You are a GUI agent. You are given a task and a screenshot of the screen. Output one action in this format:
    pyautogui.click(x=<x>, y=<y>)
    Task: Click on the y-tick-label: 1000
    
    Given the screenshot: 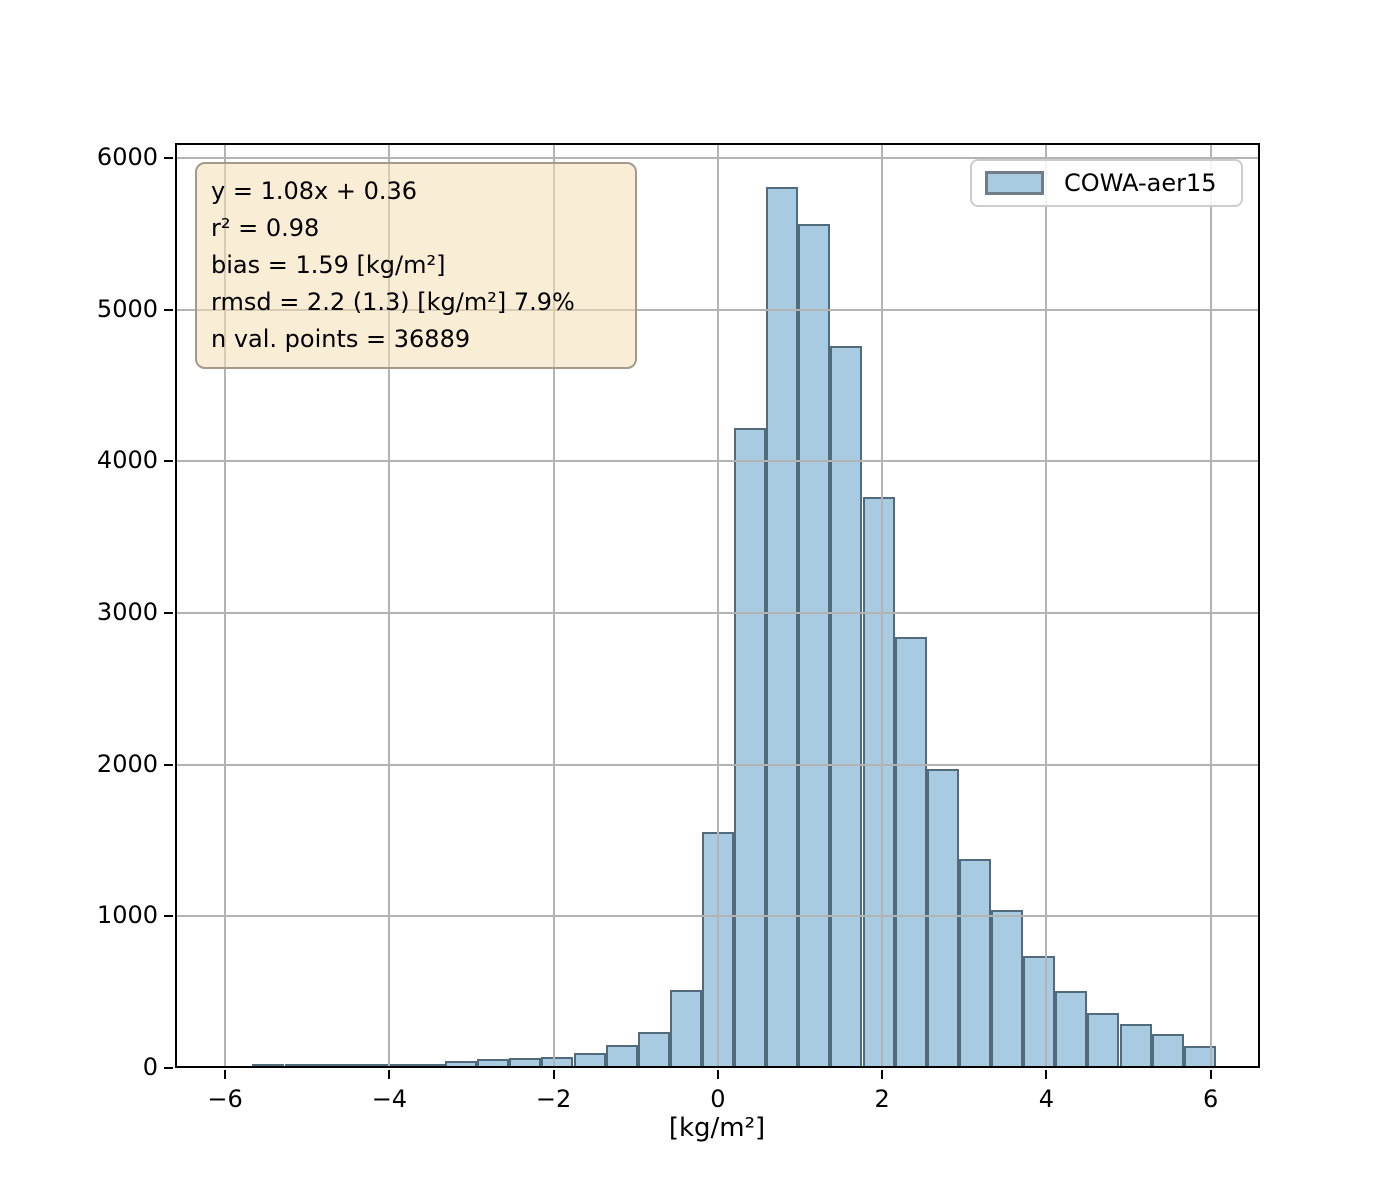 What is the action you would take?
    pyautogui.click(x=127, y=915)
    